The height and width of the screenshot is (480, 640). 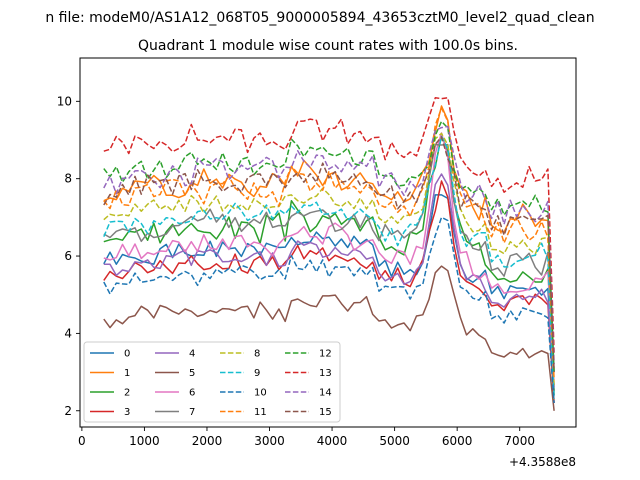 I want to click on legend-label-2: 2, so click(x=127, y=393).